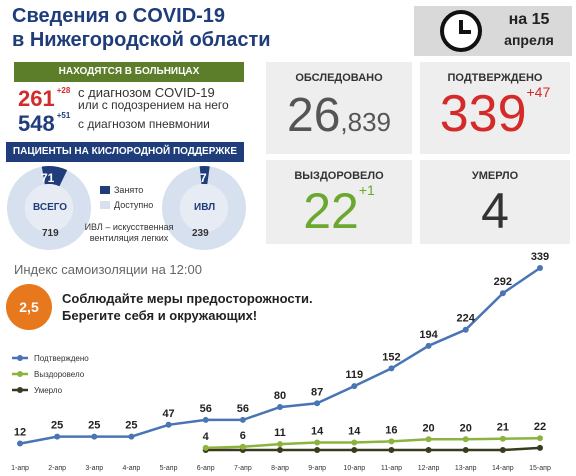  I want to click on data-label: 11, so click(280, 433).